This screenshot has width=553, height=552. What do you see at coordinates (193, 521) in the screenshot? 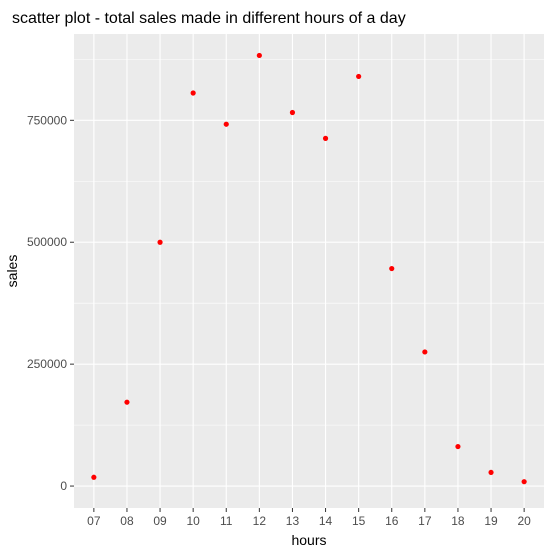
I see `x-tick-label: 10` at bounding box center [193, 521].